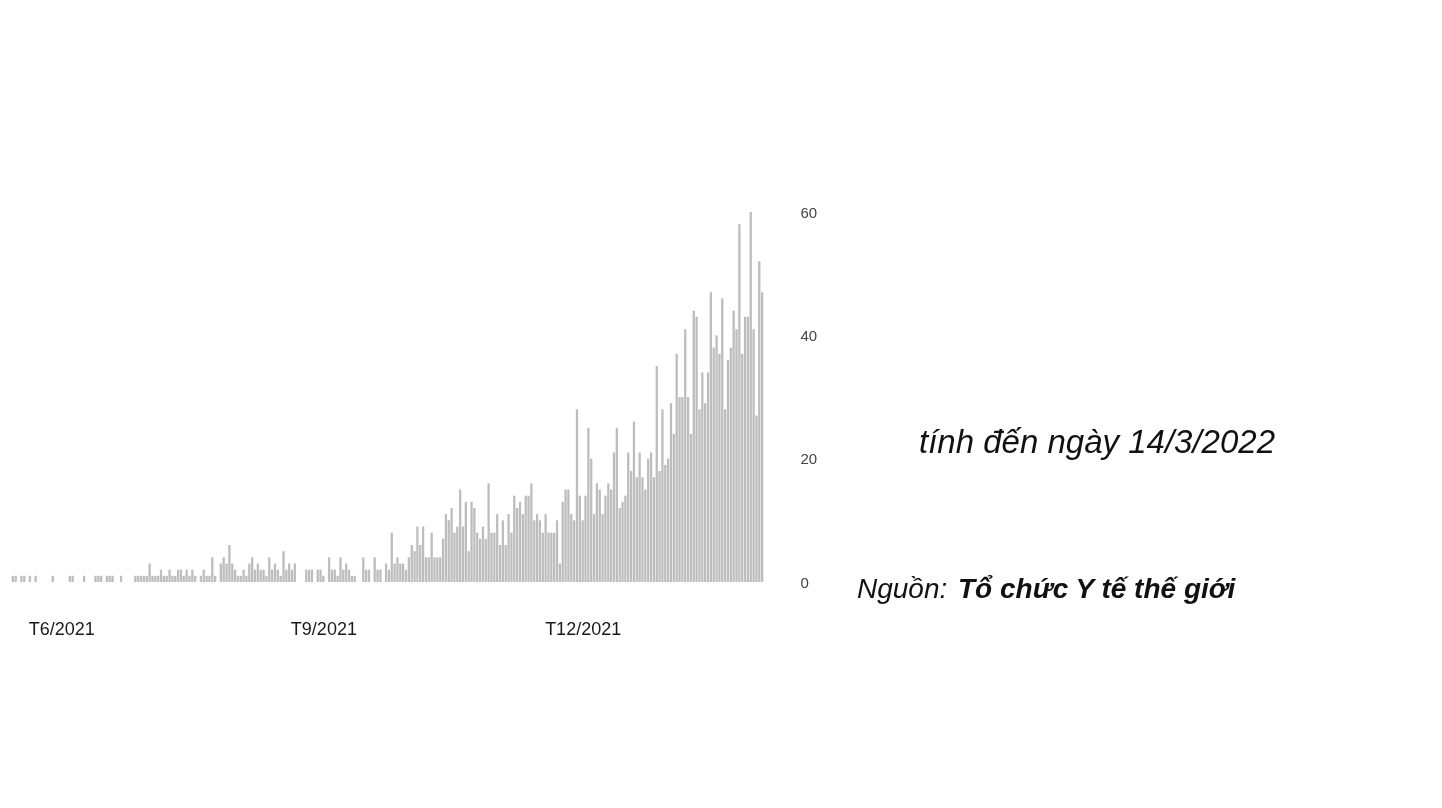 Image resolution: width=1442 pixels, height=808 pixels. I want to click on x-tick-label: T9/2021, so click(323, 628).